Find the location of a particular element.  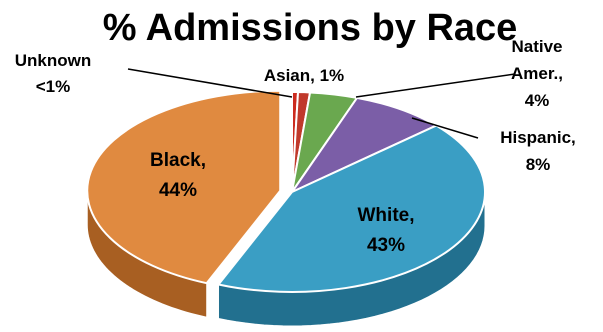

data-label-line: Asian, 1% is located at coordinates (304, 75).